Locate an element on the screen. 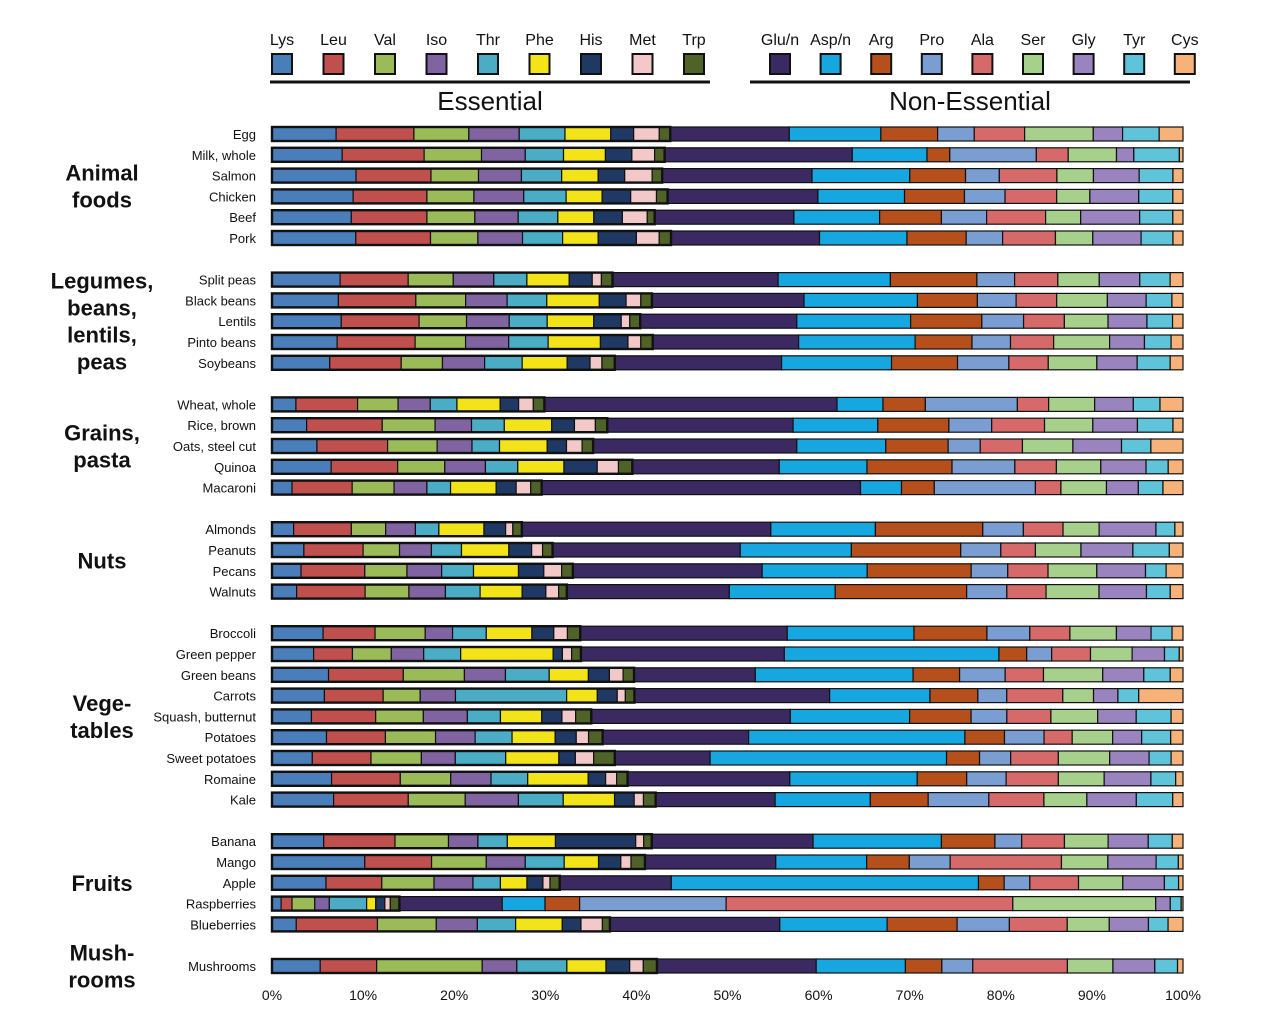 The height and width of the screenshot is (1025, 1284). bar-segment-val is located at coordinates (450, 196).